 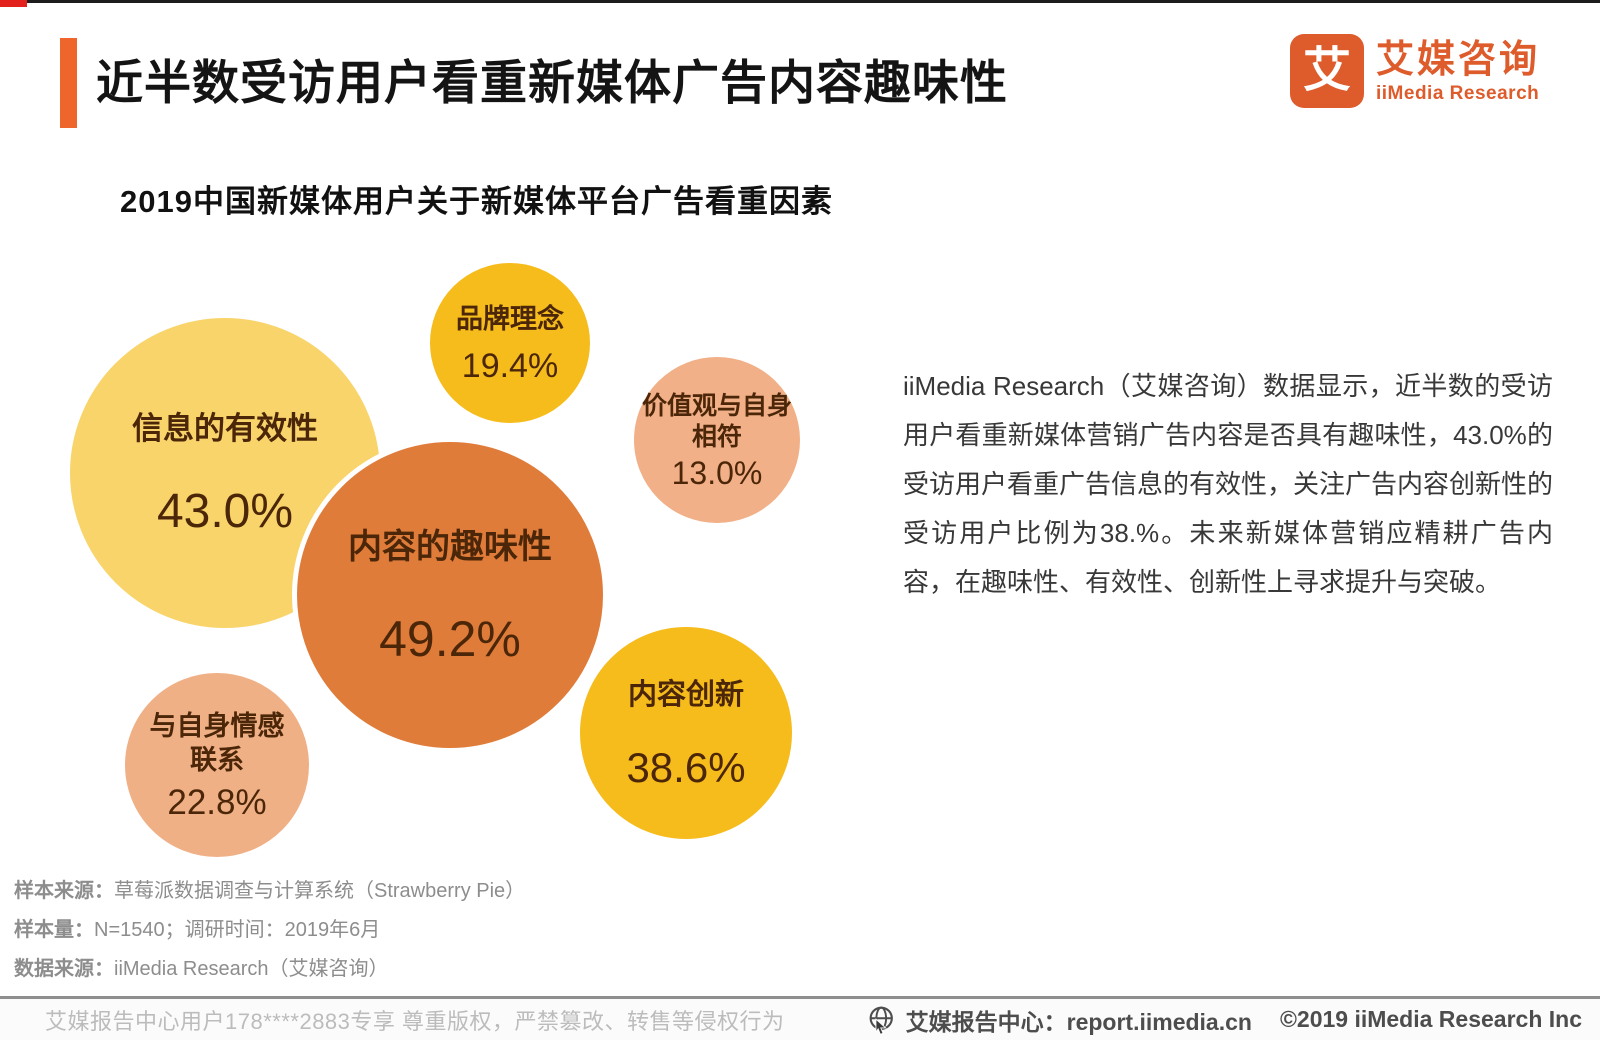 What do you see at coordinates (450, 546) in the screenshot?
I see `bubble-label: 内容的趣味性` at bounding box center [450, 546].